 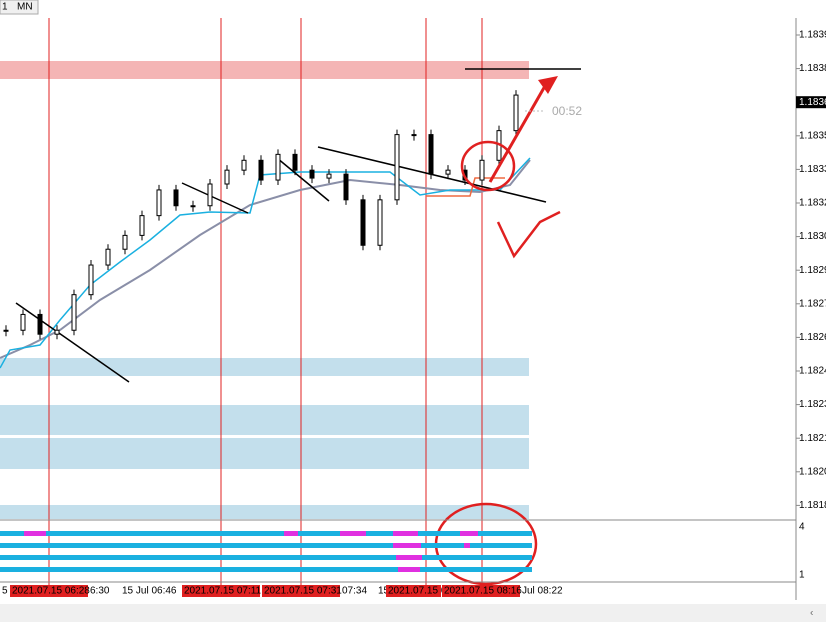 I want to click on tab: MN, so click(x=25, y=7).